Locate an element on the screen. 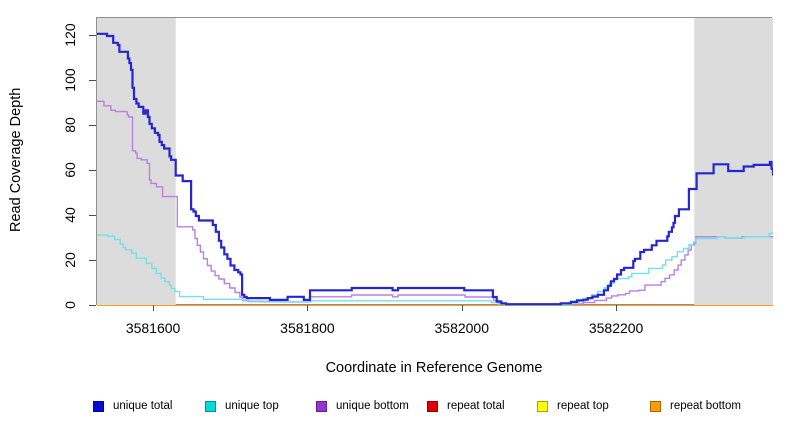 This screenshot has width=792, height=432. legend-item-repeat-top: repeat top is located at coordinates (573, 406).